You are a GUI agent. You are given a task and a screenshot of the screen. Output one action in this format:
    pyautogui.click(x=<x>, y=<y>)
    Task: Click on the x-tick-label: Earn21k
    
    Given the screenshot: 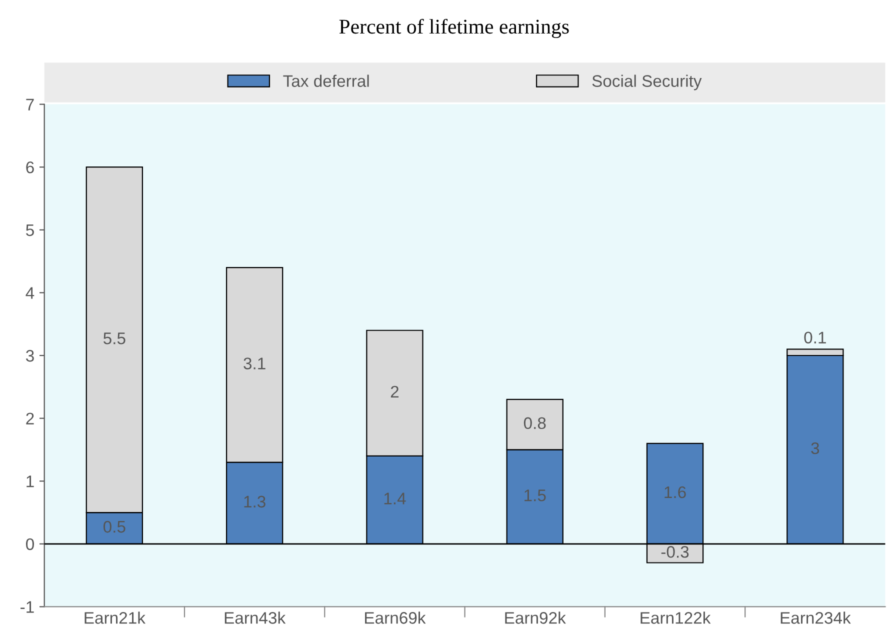 What is the action you would take?
    pyautogui.click(x=115, y=618)
    